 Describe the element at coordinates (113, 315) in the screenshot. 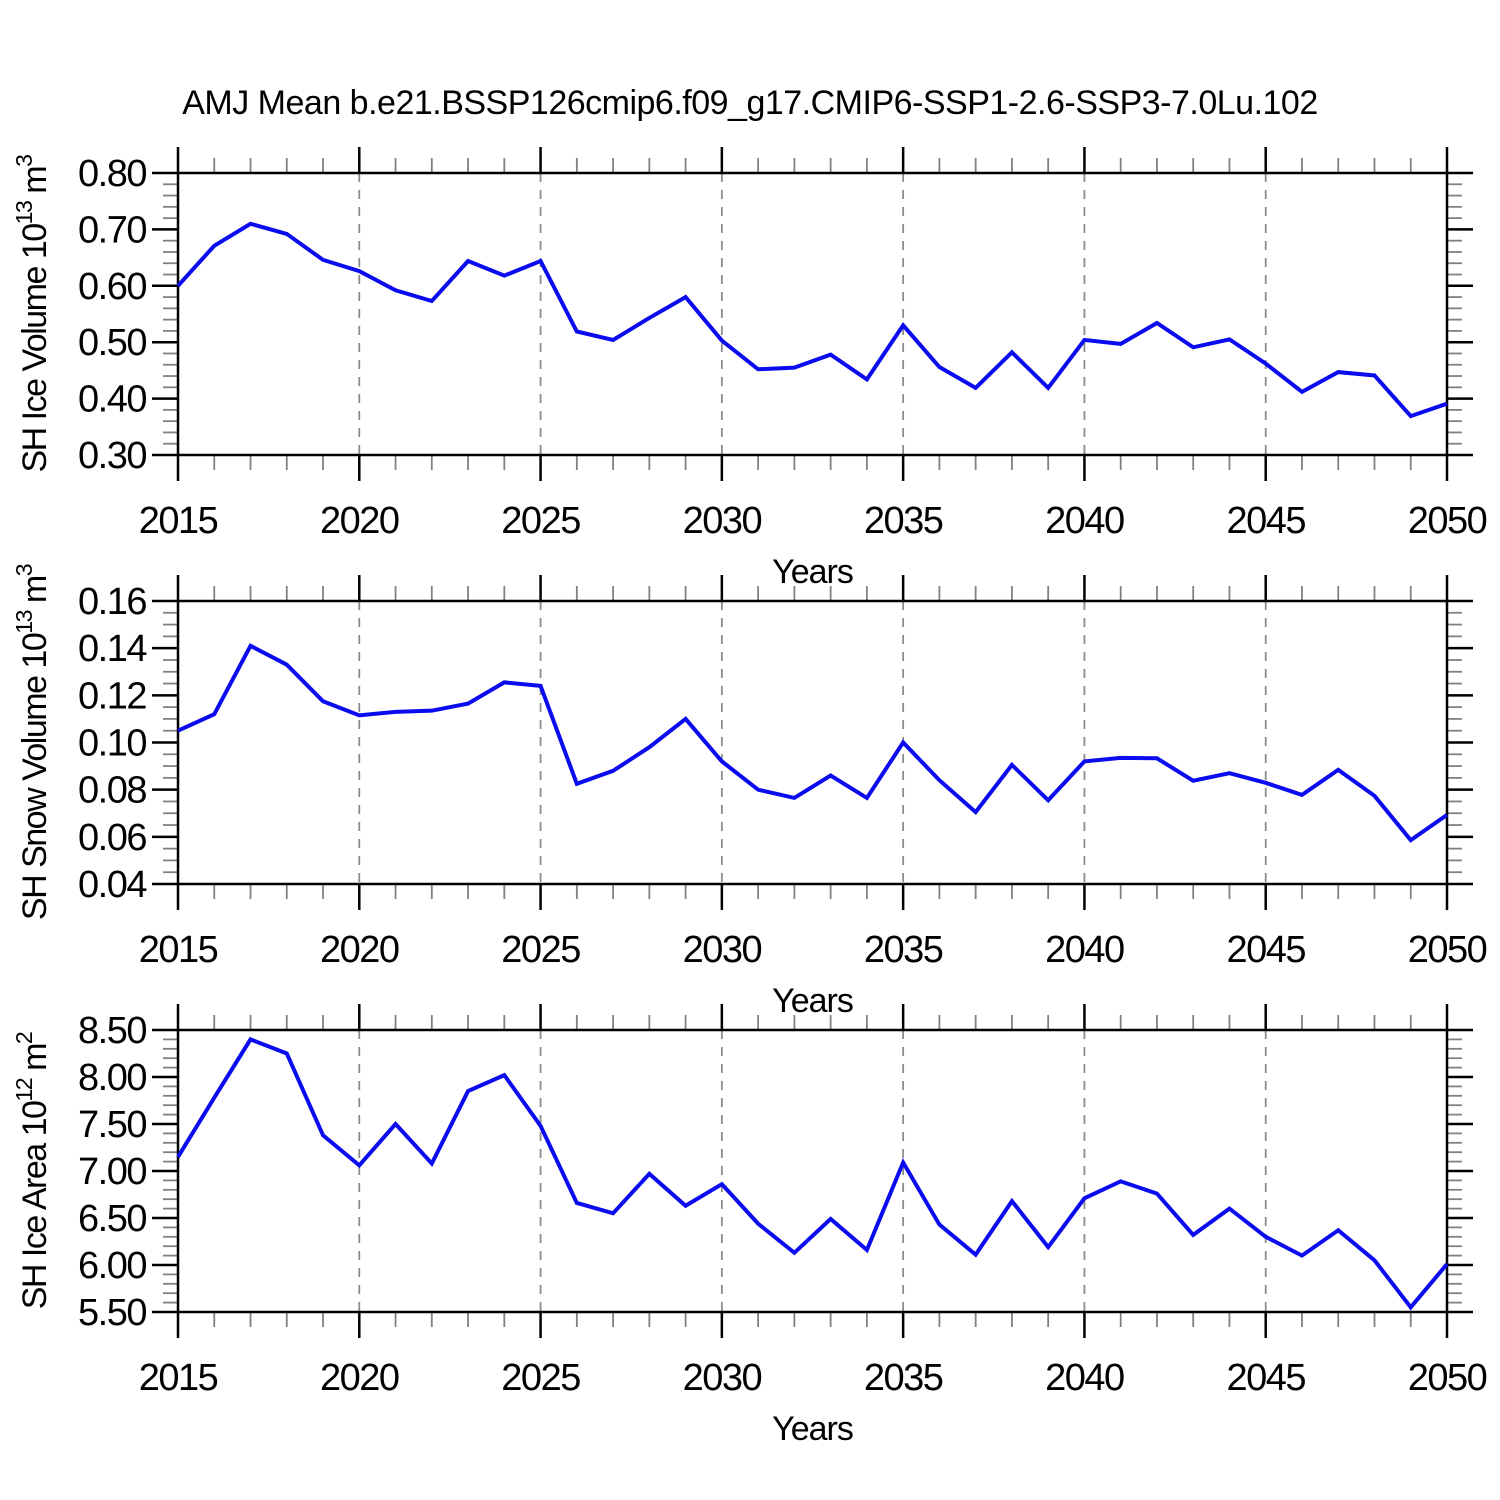

I see `y-tick-labels: 0.30 0.40 0.50 0.60 0.70 0.80` at that location.